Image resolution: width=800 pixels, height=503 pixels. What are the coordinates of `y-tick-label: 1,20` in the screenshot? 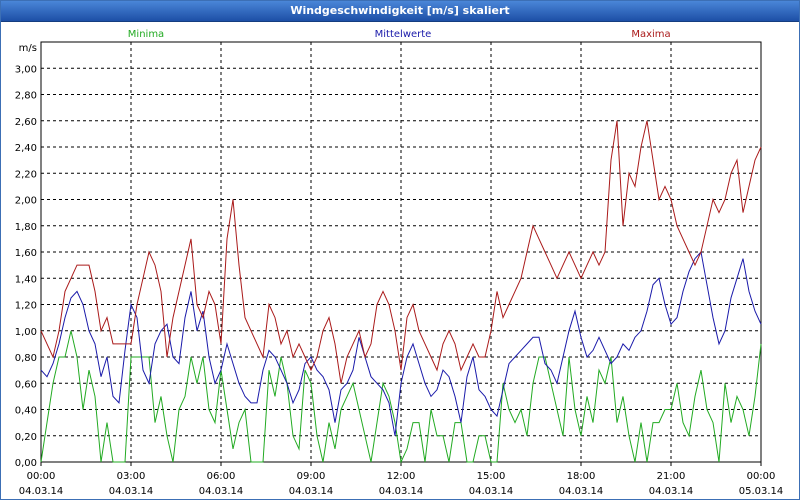 It's located at (26, 306).